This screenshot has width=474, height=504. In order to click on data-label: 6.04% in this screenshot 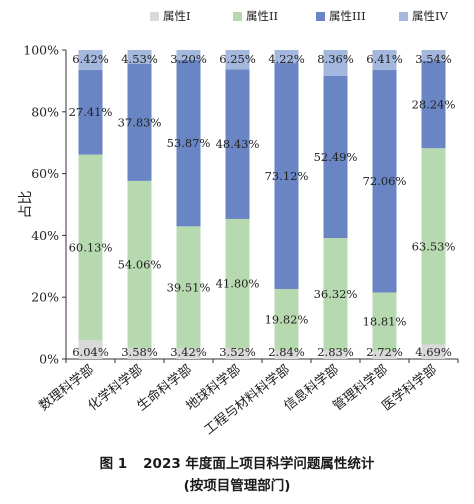, I will do `click(90, 352)`.